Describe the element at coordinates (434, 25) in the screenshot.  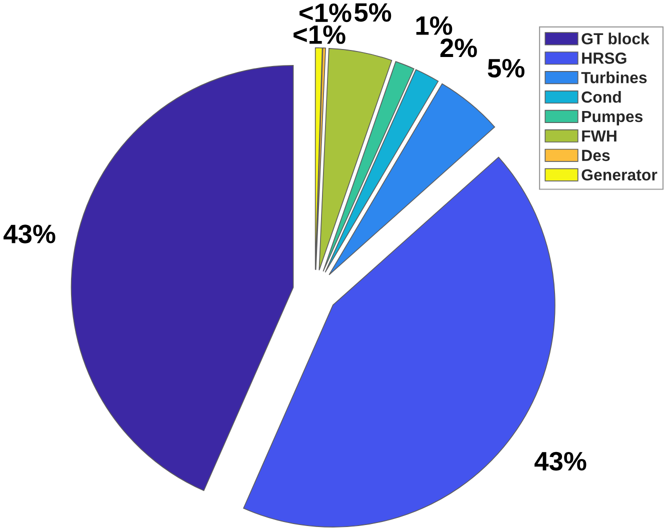
I see `data-label: 1%` at that location.